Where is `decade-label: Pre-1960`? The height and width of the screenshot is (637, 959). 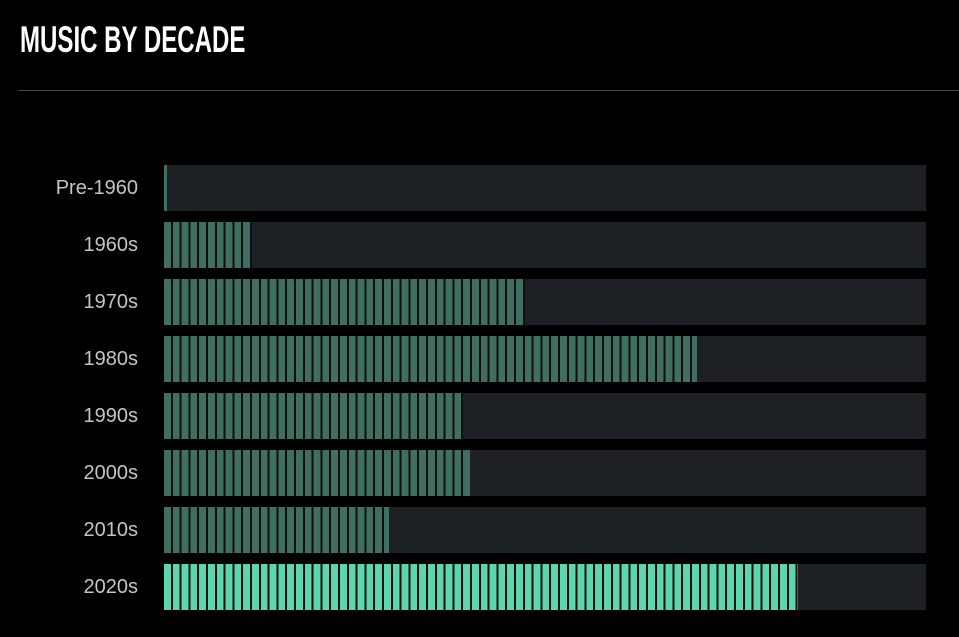
decade-label: Pre-1960 is located at coordinates (96, 188).